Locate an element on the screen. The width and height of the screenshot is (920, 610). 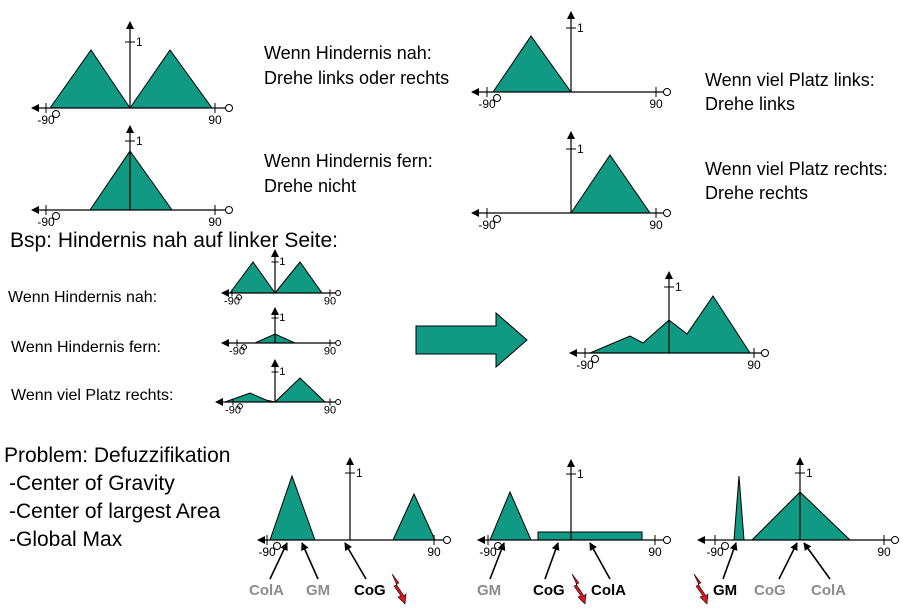
chart-space-right-left-marker is located at coordinates (497, 219).